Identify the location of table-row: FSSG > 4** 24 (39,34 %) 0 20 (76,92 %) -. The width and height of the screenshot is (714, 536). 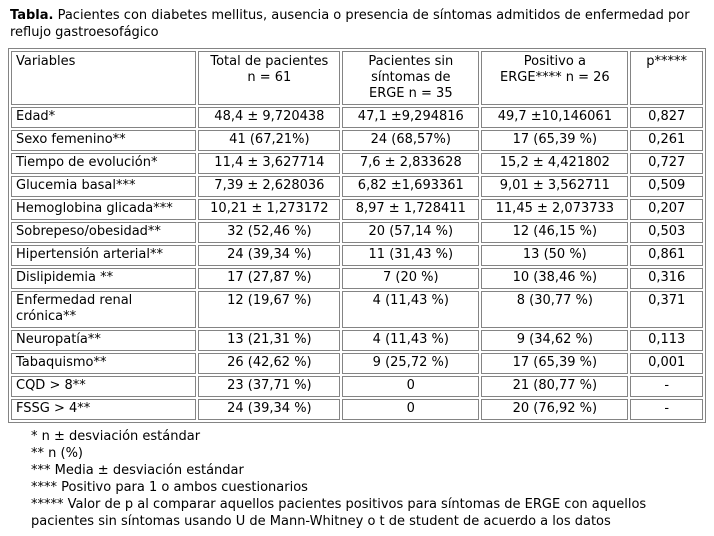
(357, 409).